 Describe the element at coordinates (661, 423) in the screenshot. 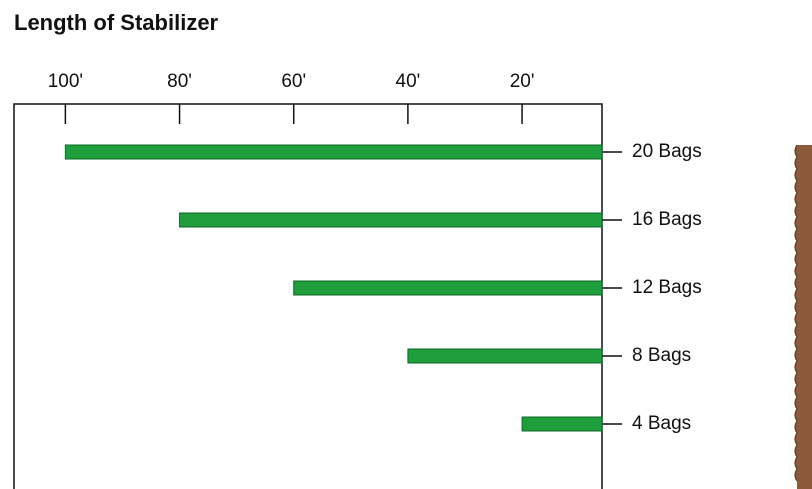

I see `y-tick-label: 4 Bags` at that location.